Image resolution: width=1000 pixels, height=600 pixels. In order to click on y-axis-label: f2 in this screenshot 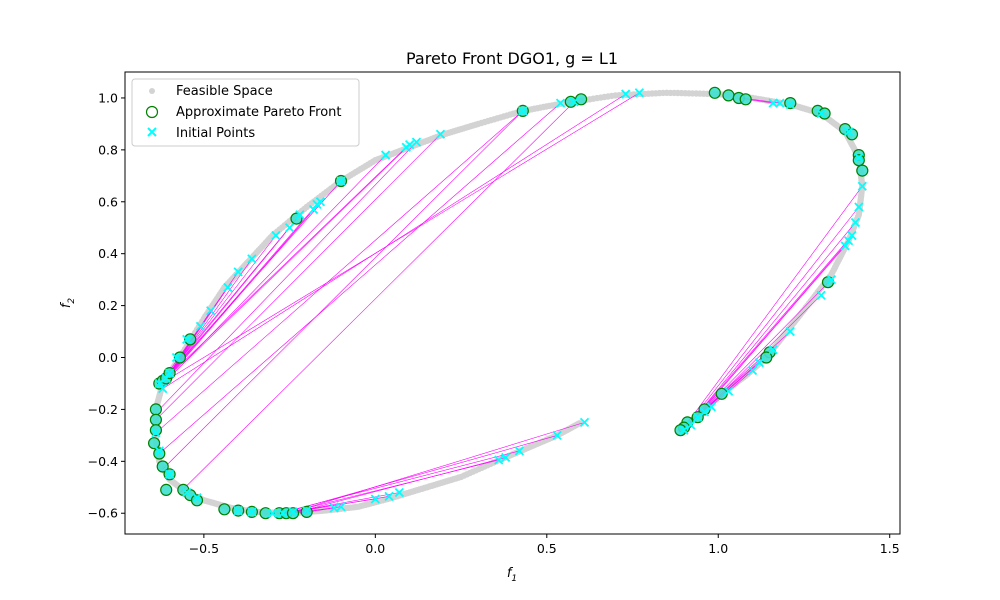, I will do `click(68, 303)`.